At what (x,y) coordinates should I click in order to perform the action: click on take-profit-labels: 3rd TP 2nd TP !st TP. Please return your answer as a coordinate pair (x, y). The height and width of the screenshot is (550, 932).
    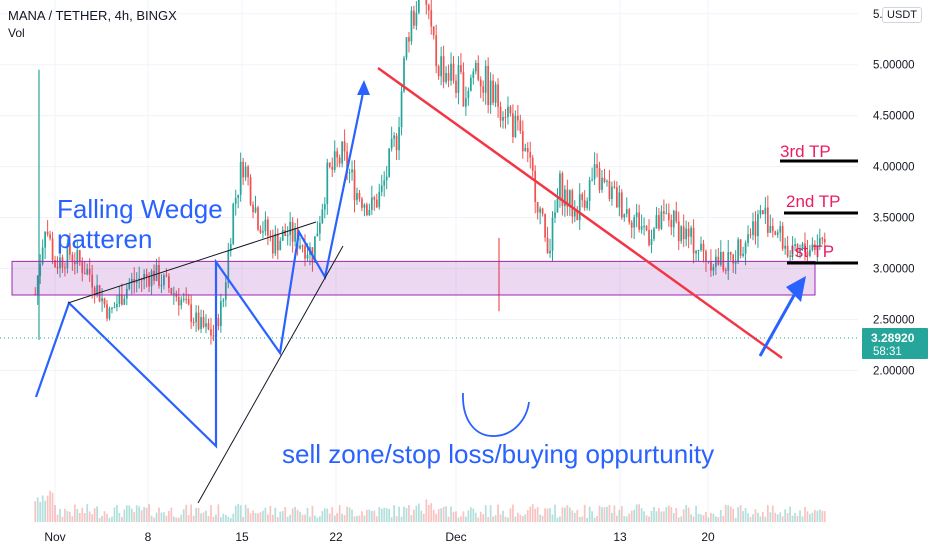
    Looking at the image, I should click on (810, 201).